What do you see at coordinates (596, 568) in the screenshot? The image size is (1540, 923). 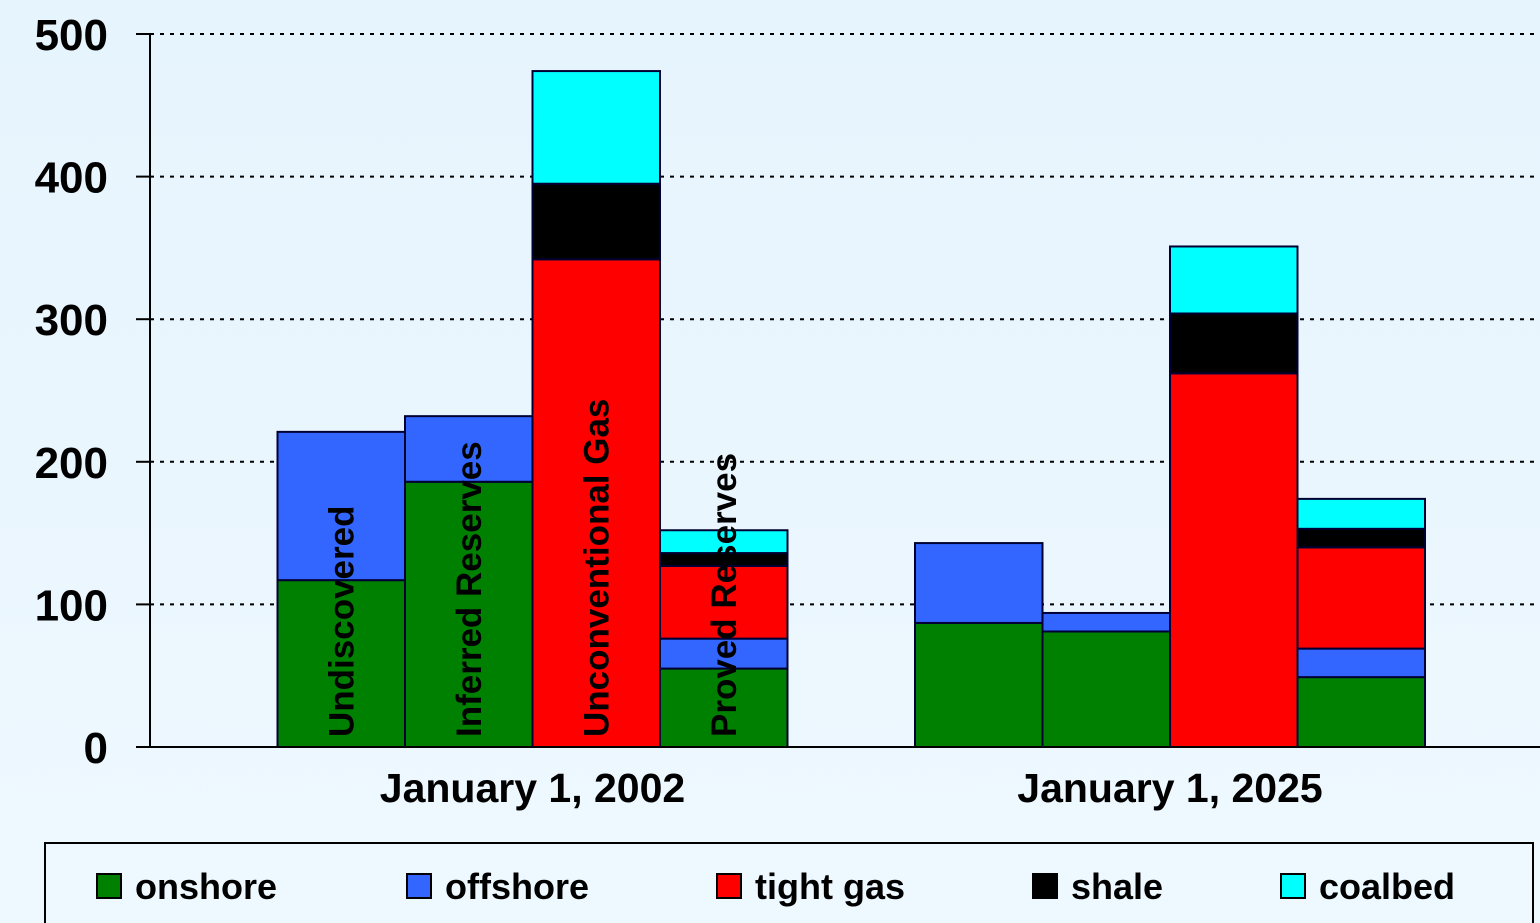 I see `category-label: Unconventional Gas` at bounding box center [596, 568].